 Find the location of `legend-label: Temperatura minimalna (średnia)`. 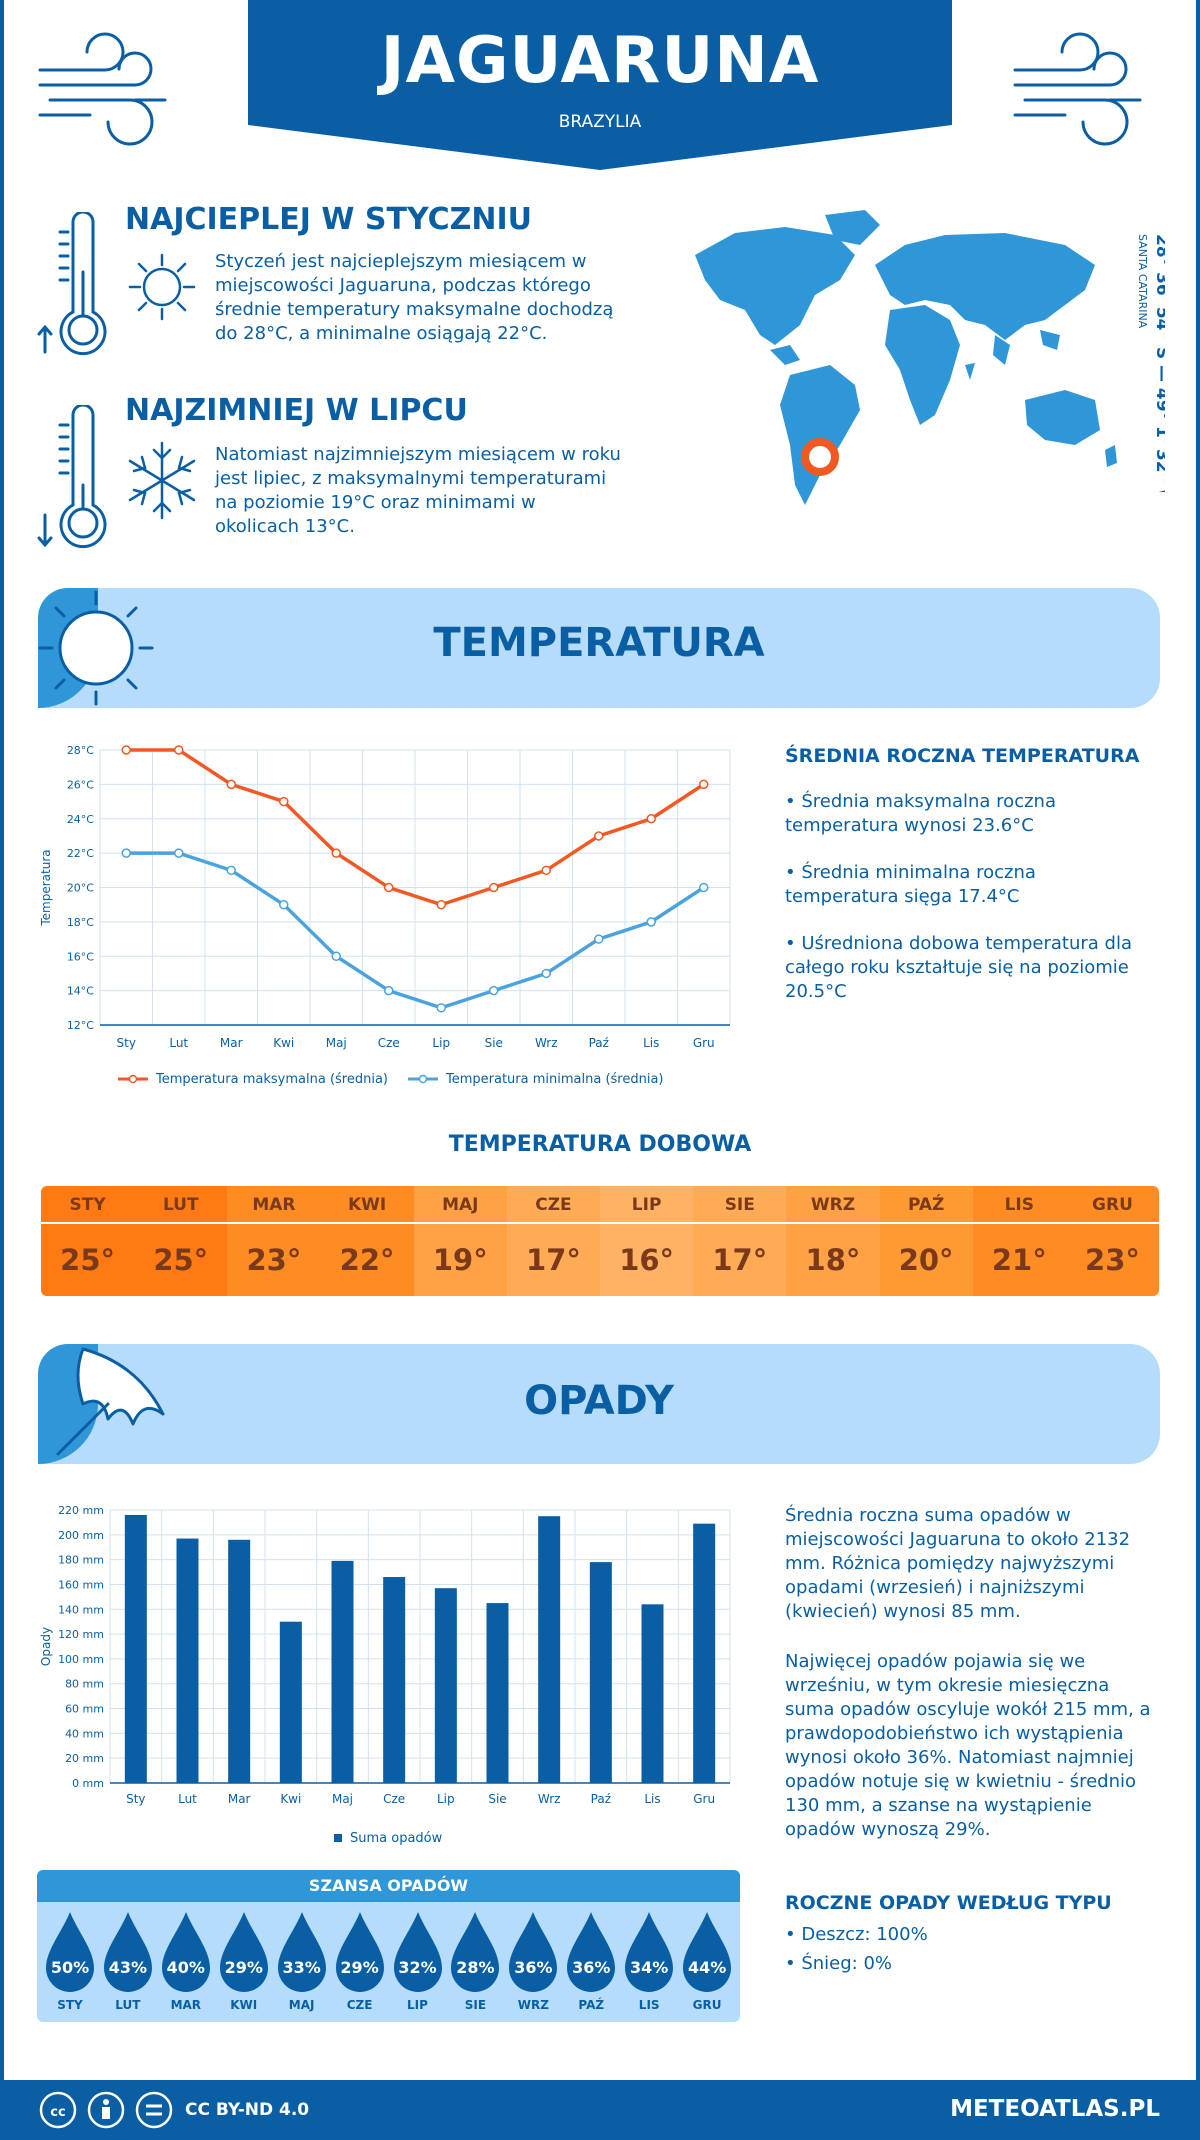

legend-label: Temperatura minimalna (średnia) is located at coordinates (554, 1079).